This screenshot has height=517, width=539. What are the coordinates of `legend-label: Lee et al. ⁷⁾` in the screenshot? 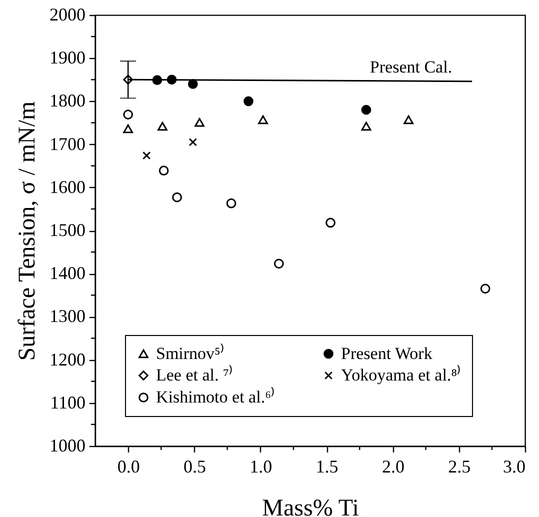 It's located at (194, 374).